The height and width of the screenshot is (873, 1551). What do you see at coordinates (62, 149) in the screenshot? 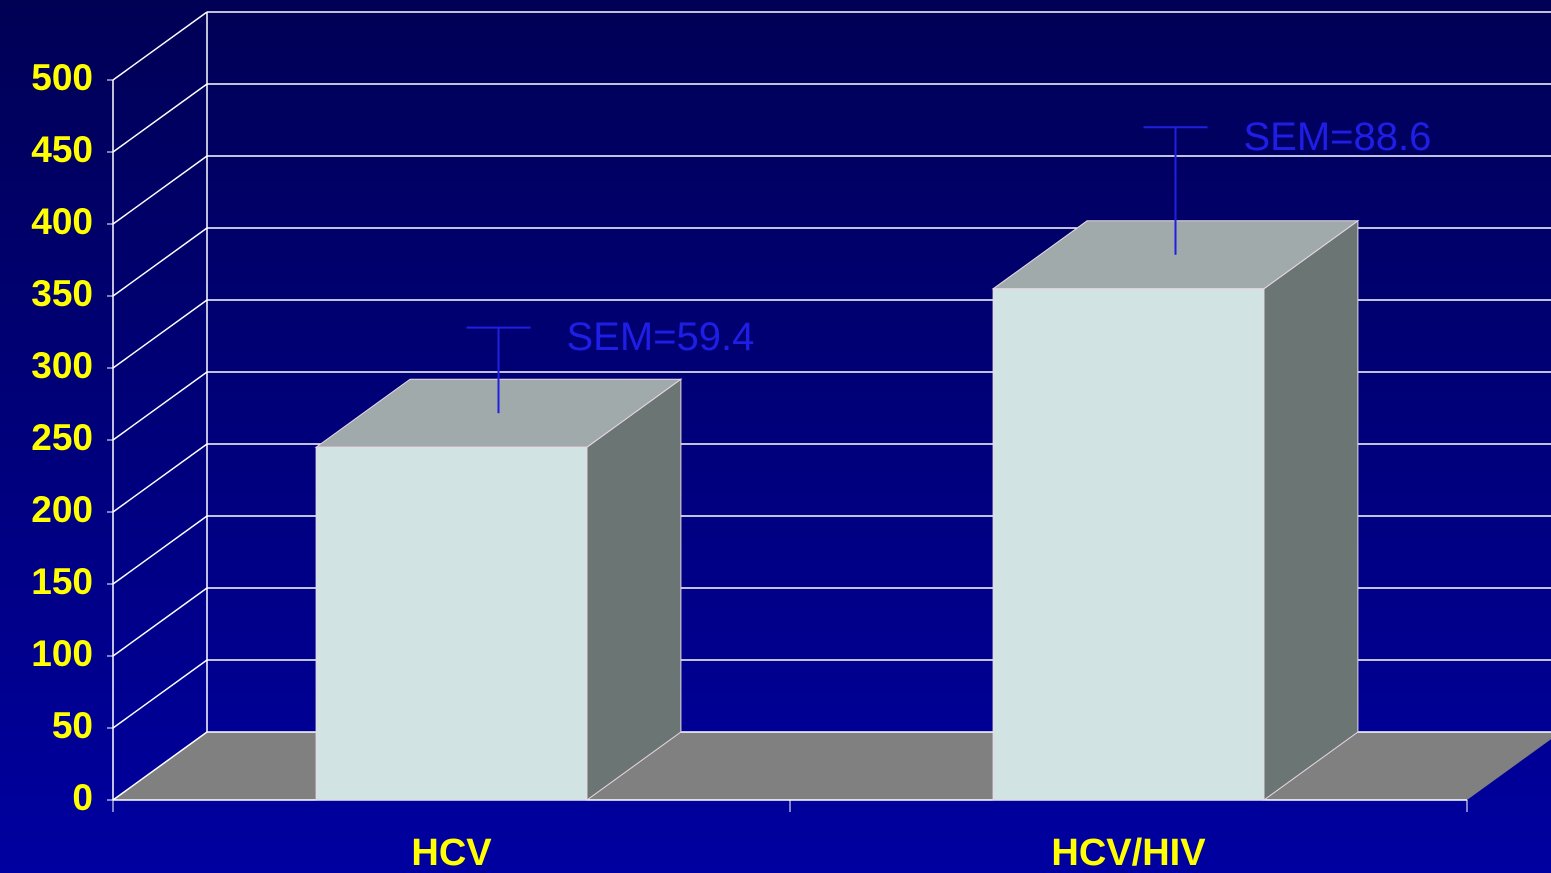
I see `y-tick-label: 450` at bounding box center [62, 149].